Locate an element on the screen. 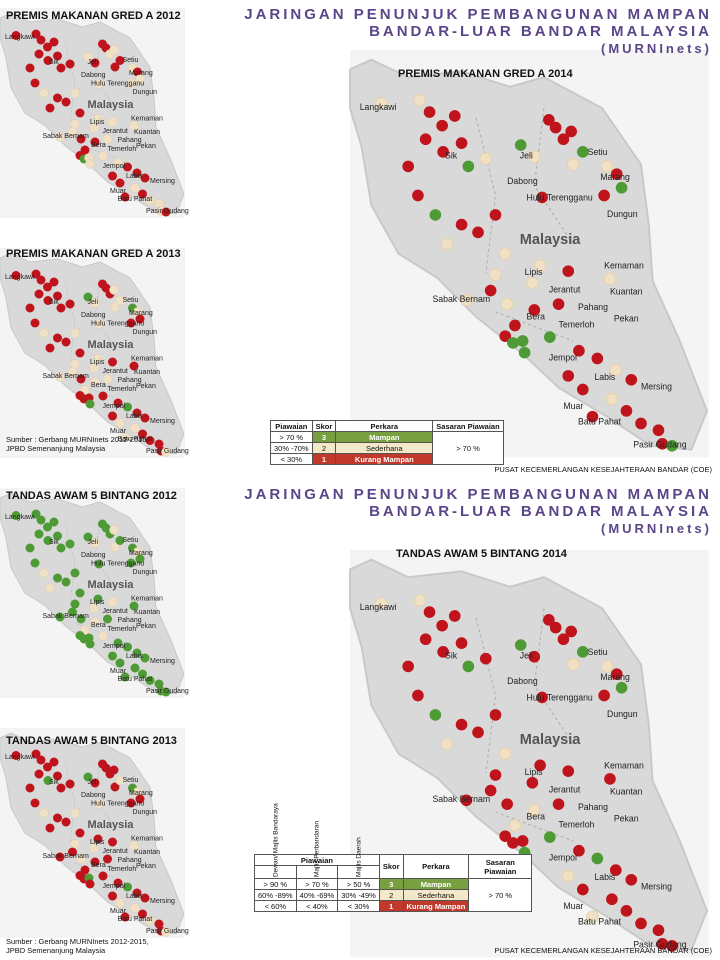  place-label-mersing: Mersing is located at coordinates (656, 387).